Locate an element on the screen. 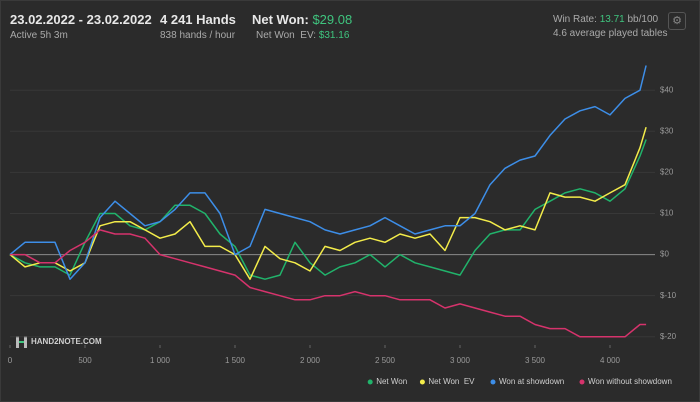  win-rate-unit: bb/100 is located at coordinates (643, 19).